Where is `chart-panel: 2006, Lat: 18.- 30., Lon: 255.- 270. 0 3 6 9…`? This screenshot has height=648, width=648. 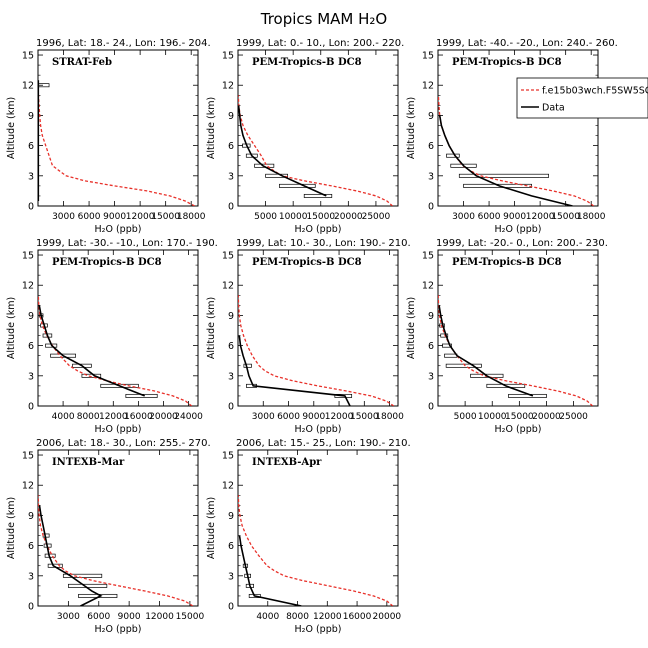
chart-panel: 2006, Lat: 18.- 30., Lon: 255.- 270. 0 3 6 9… is located at coordinates (108, 536).